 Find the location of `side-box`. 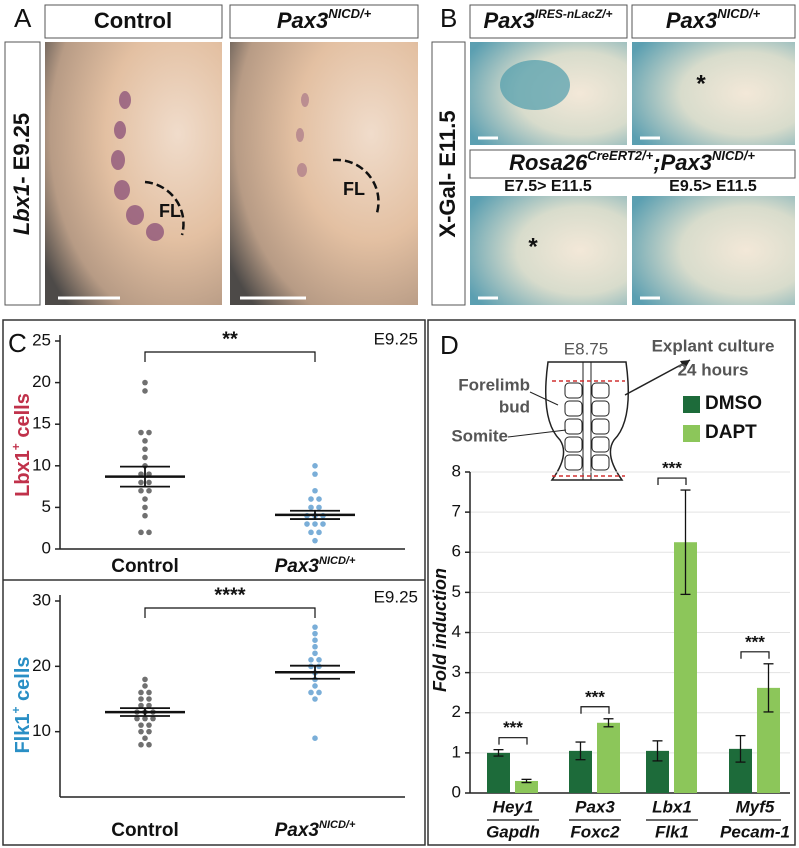

side-box is located at coordinates (22, 173).